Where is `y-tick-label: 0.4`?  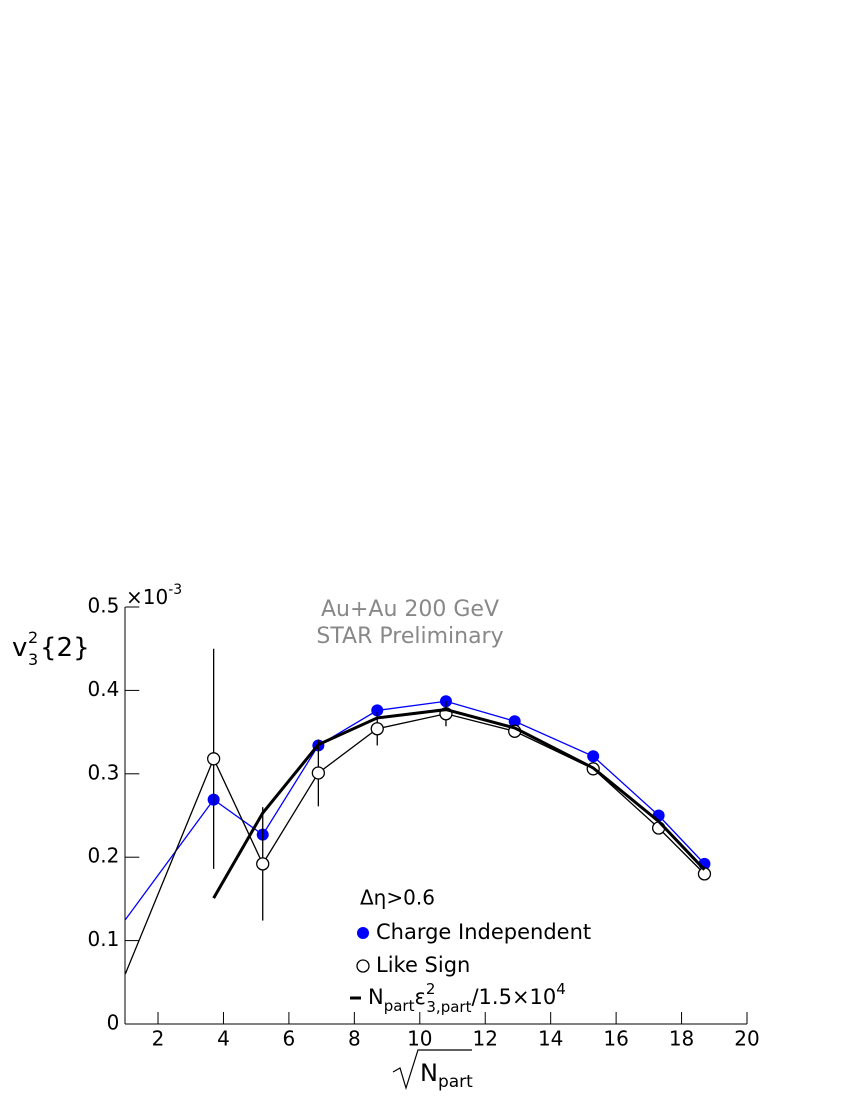
y-tick-label: 0.4 is located at coordinates (103, 689).